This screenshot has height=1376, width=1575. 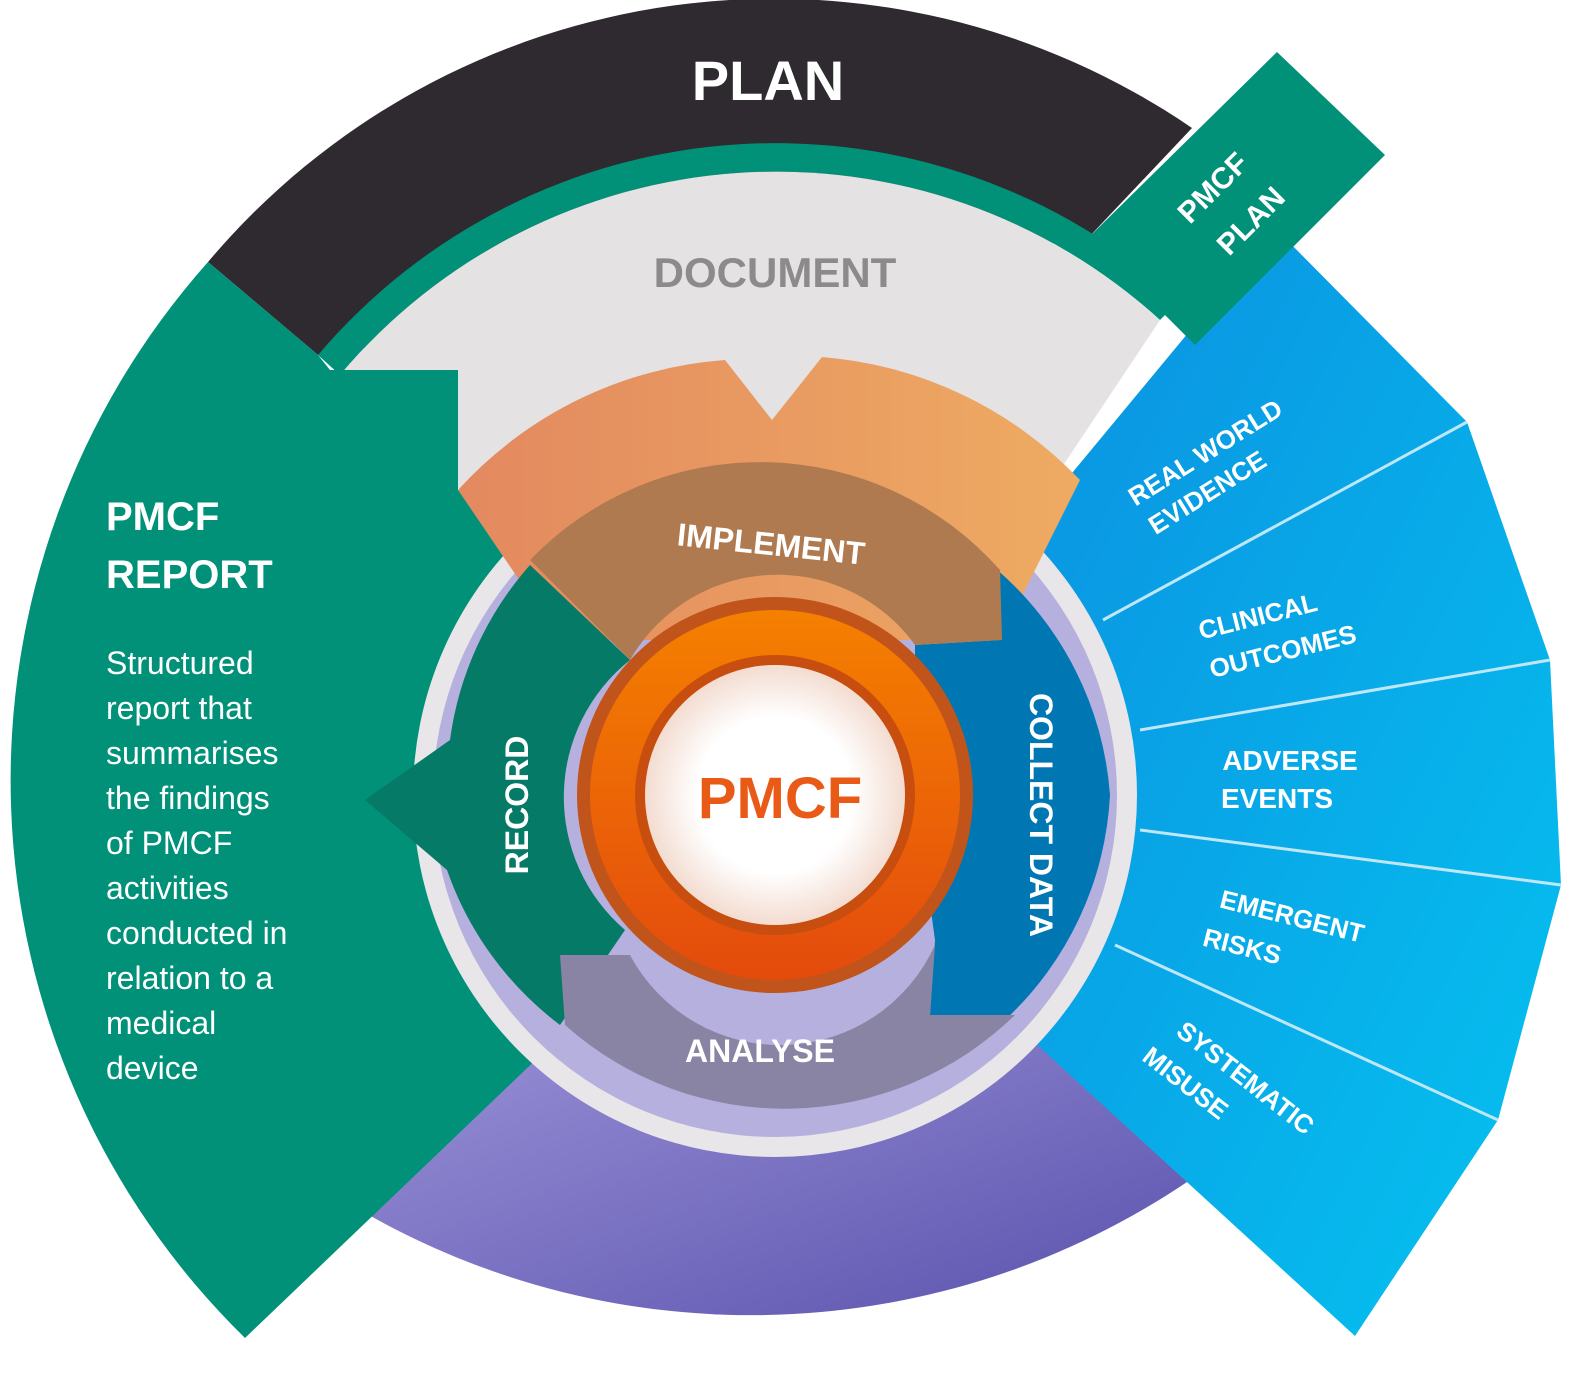 I want to click on report-desc-line: the findings, so click(x=188, y=798).